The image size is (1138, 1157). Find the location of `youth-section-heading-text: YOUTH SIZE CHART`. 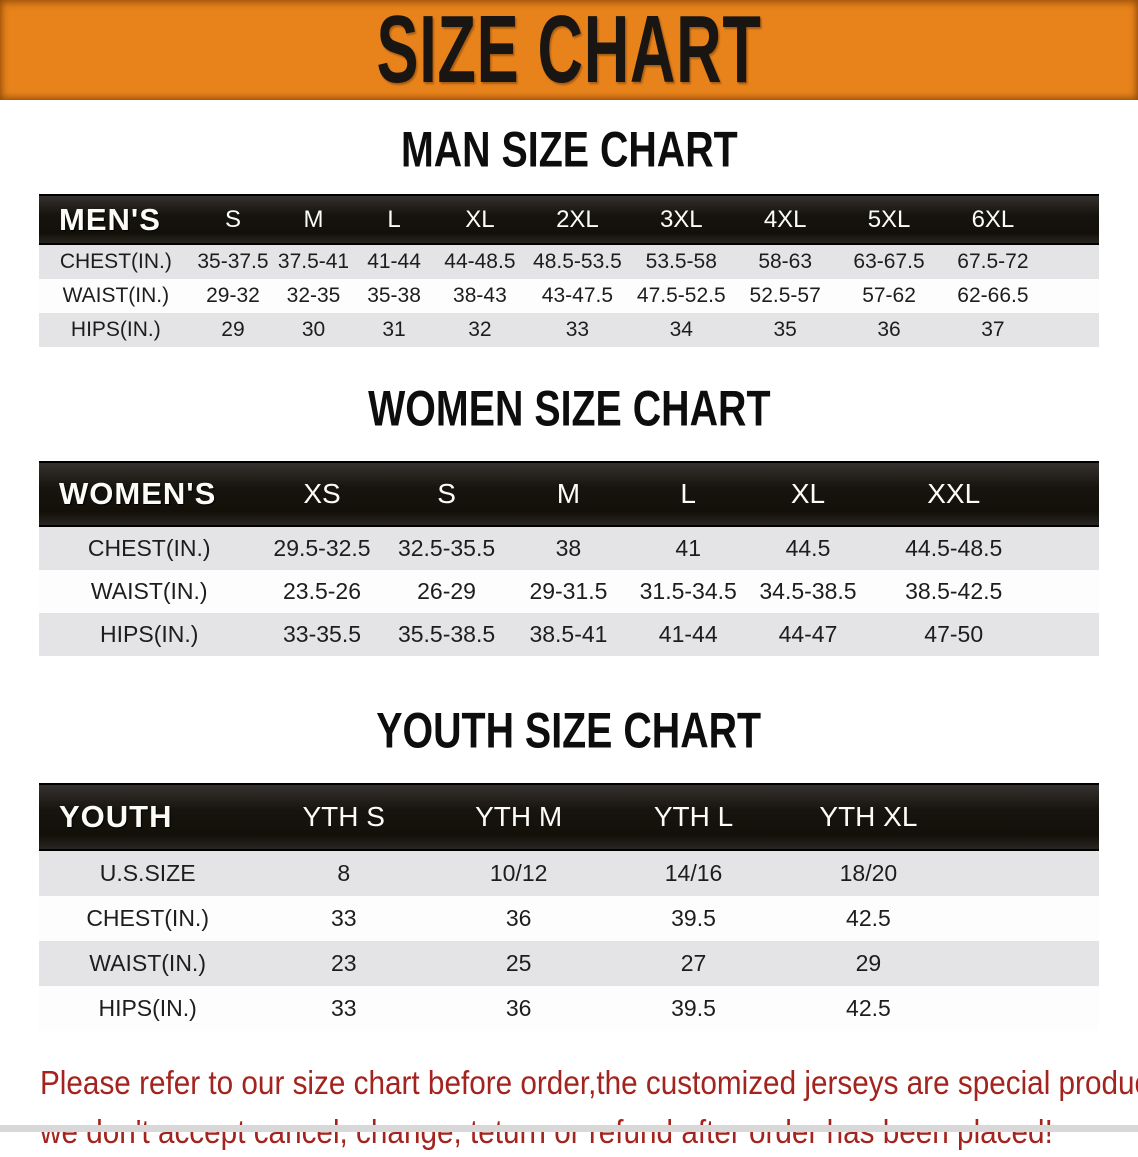

youth-section-heading-text: YOUTH SIZE CHART is located at coordinates (569, 731).